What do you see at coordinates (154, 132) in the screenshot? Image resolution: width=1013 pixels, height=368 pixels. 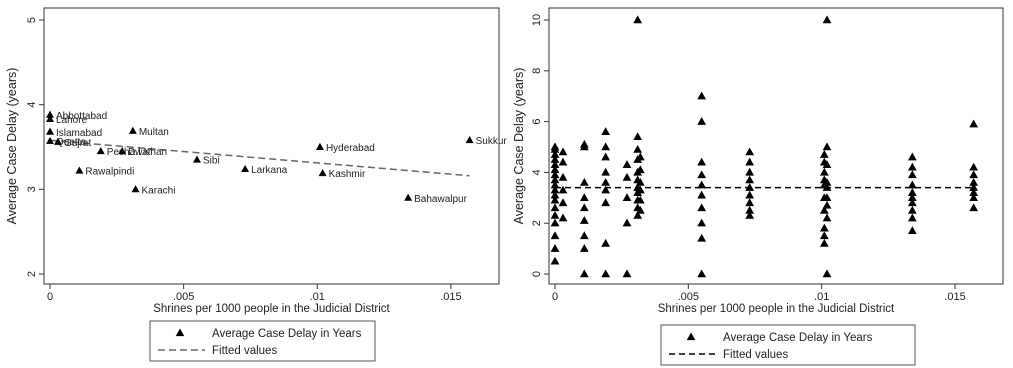 I see `point-label: Multan` at bounding box center [154, 132].